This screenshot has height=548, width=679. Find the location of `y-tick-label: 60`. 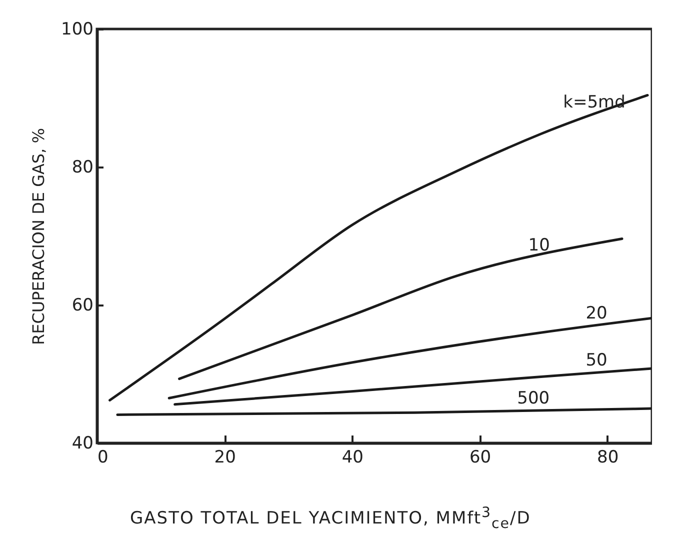

y-tick-label: 60 is located at coordinates (83, 306).